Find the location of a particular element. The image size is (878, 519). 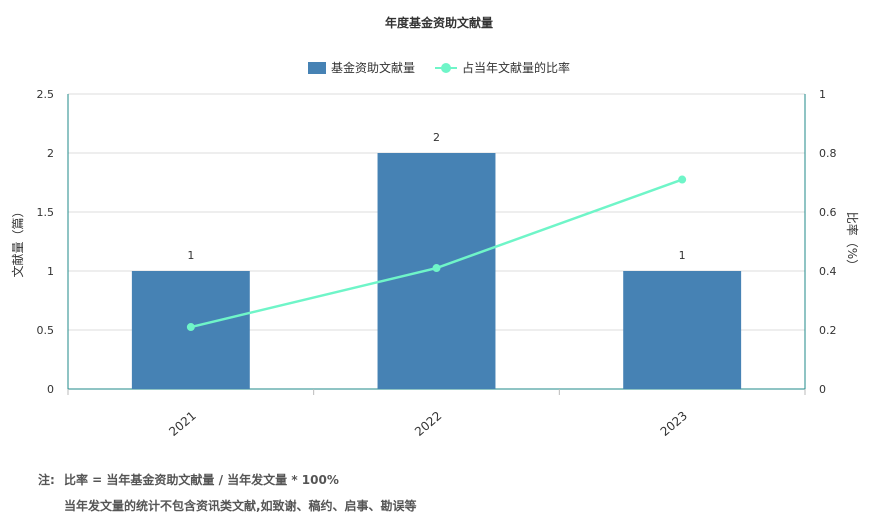

y-left-tick-label: 0.5 is located at coordinates (46, 330).